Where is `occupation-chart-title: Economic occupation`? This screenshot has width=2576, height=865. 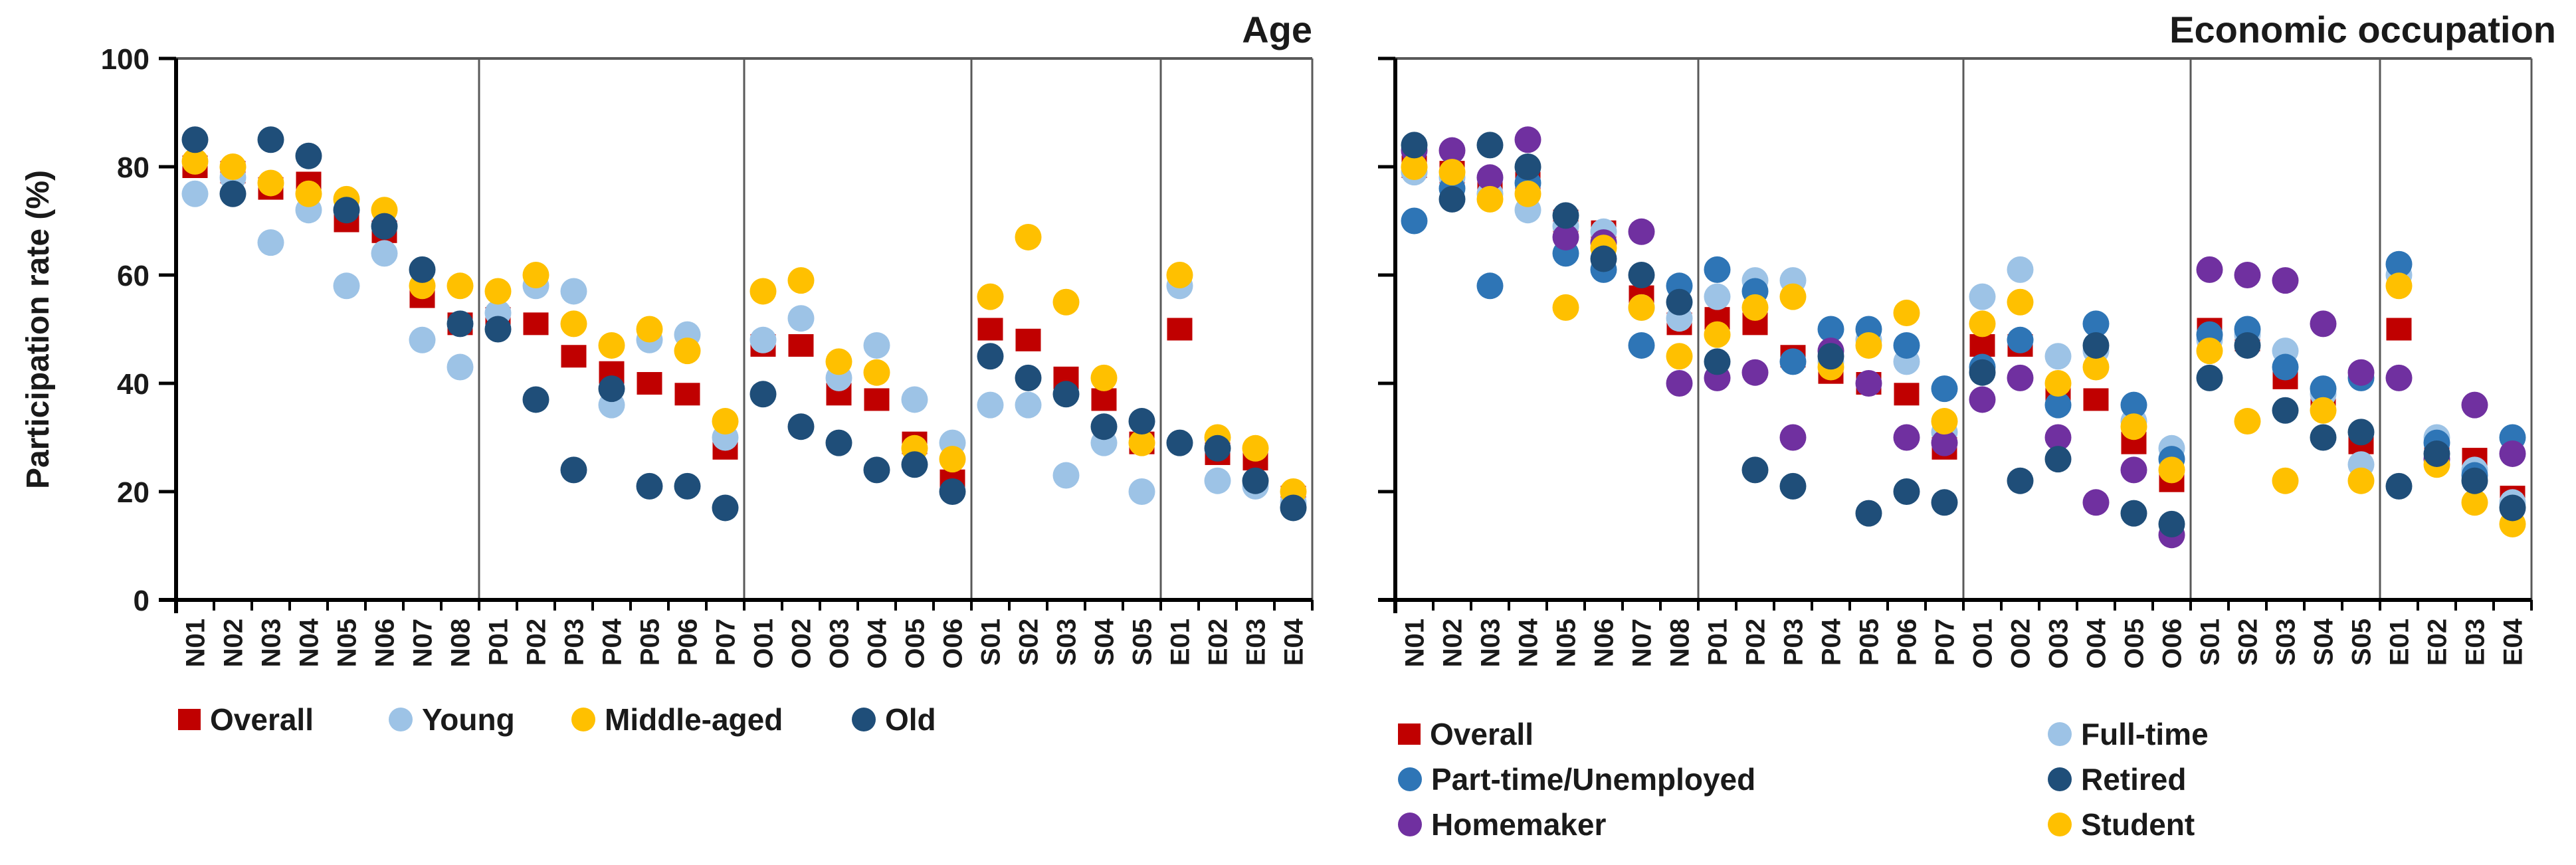 occupation-chart-title: Economic occupation is located at coordinates (2362, 29).